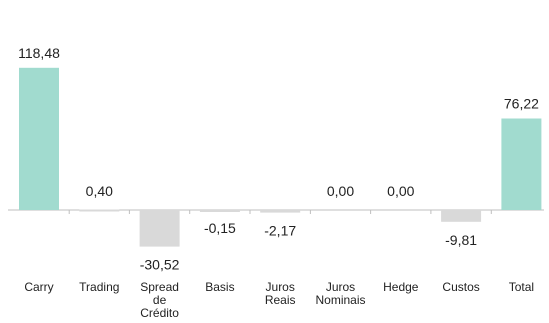 Image resolution: width=549 pixels, height=323 pixels. What do you see at coordinates (159, 228) in the screenshot?
I see `bar-spread-de-crédito` at bounding box center [159, 228].